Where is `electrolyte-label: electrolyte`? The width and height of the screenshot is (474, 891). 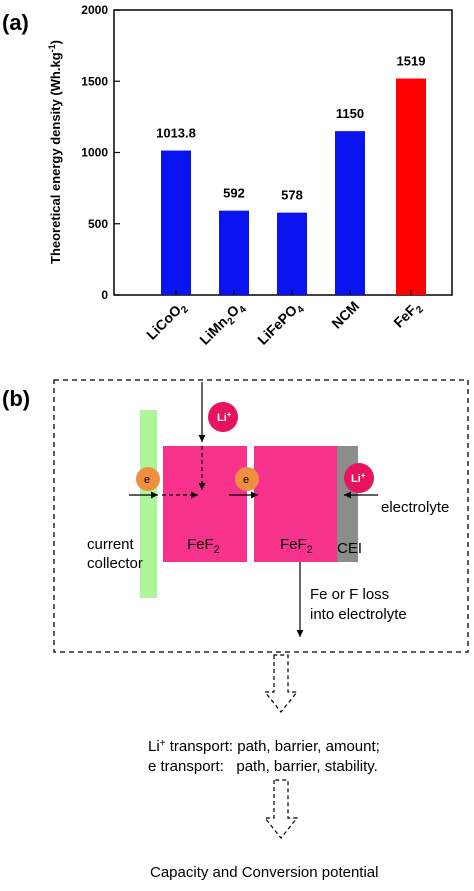 electrolyte-label: electrolyte is located at coordinates (415, 507).